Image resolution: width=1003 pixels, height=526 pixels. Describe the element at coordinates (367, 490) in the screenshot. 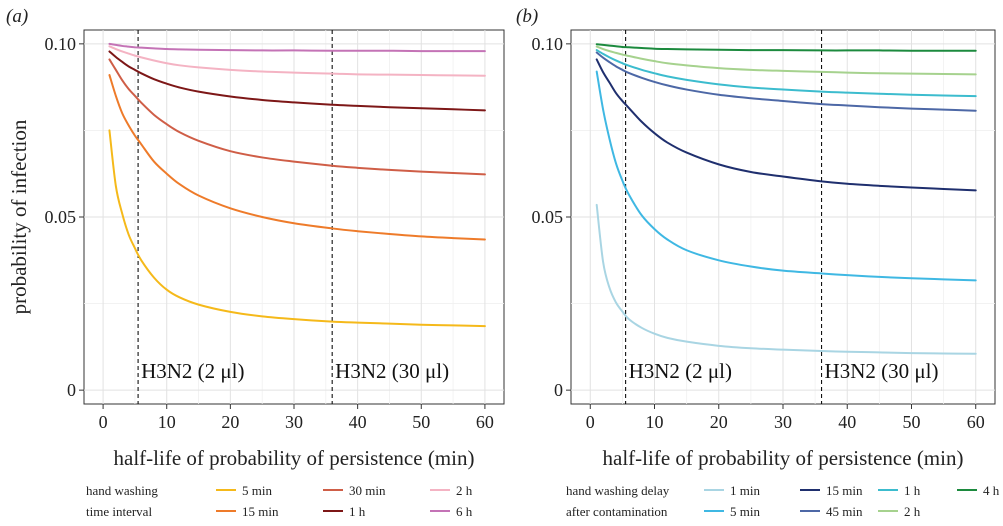

I see `legend-label-a-30-min: 30 min` at that location.